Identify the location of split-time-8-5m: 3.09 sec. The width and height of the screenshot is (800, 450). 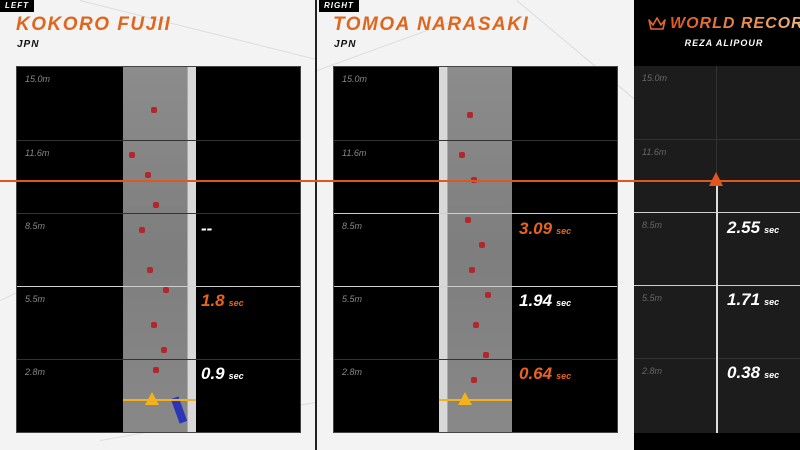
(545, 228).